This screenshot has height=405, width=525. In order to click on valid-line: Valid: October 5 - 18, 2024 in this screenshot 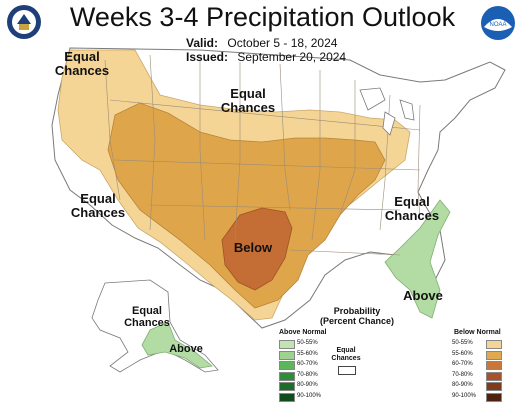, I will do `click(261, 43)`.